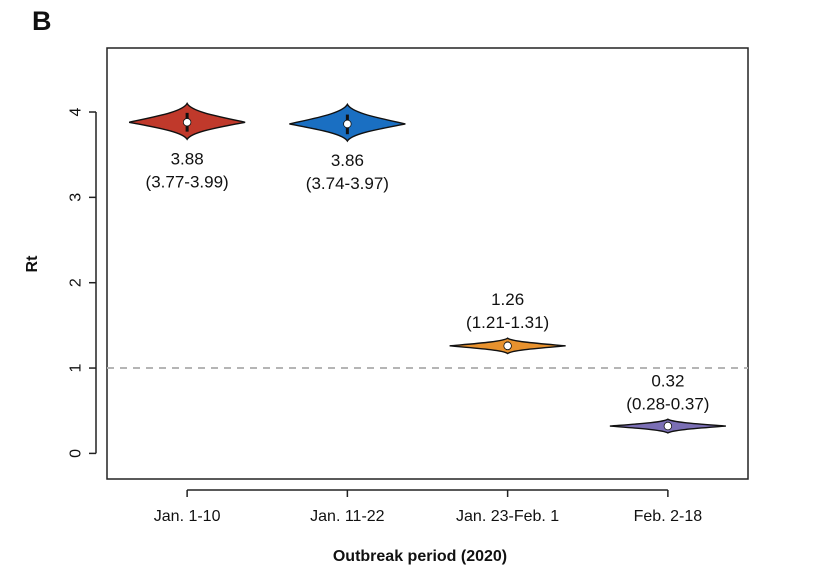 The width and height of the screenshot is (840, 586). Describe the element at coordinates (42, 21) in the screenshot. I see `panel-label: B` at that location.